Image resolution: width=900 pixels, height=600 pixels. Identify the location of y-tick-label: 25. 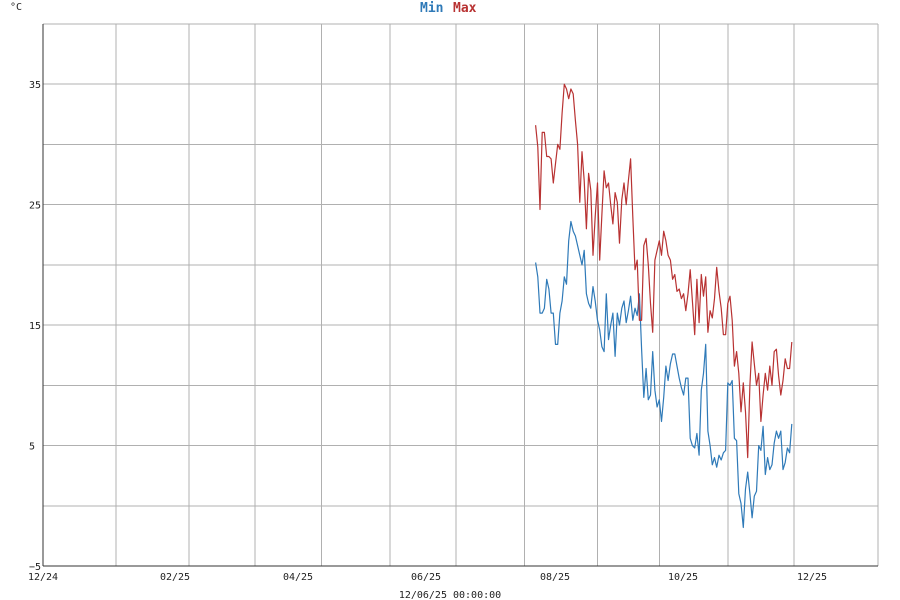
(35, 206).